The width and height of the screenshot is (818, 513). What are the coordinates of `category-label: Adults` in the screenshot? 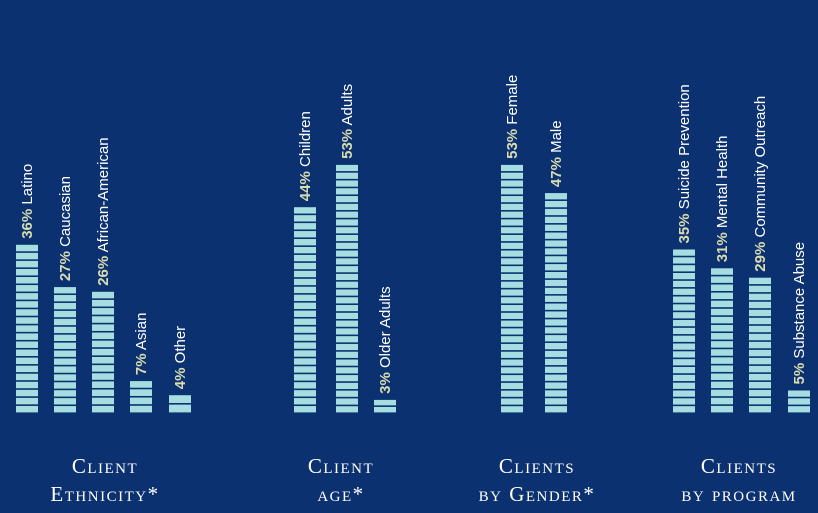 It's located at (347, 106).